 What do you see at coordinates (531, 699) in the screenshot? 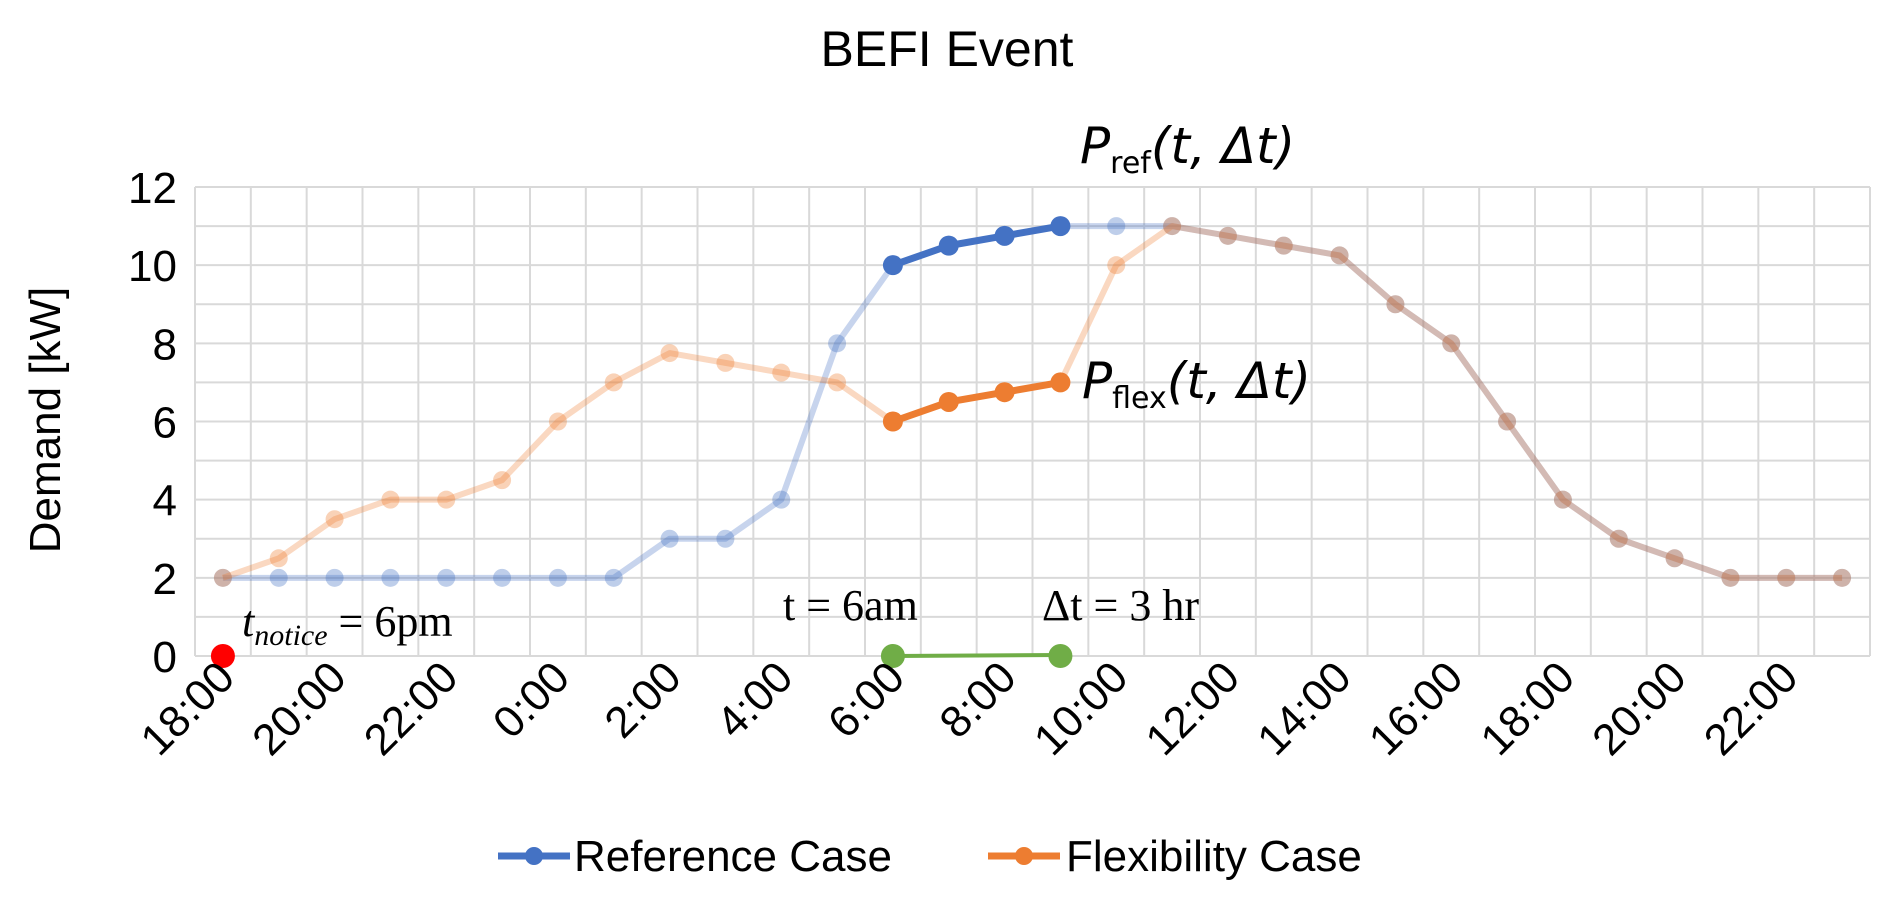
I see `x-tick-label: 0:00` at bounding box center [531, 699].